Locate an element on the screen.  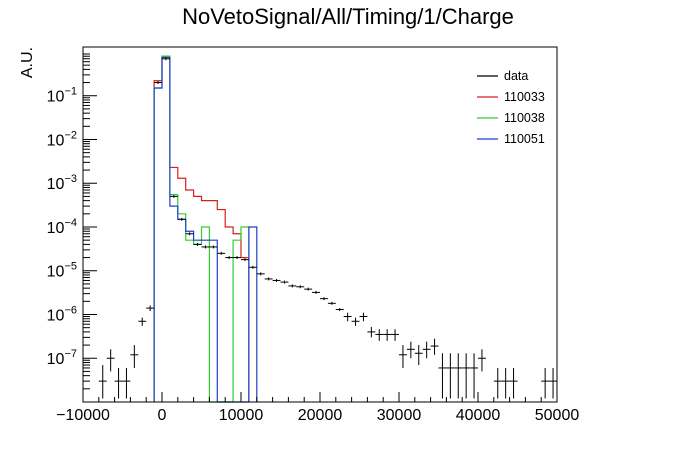
y-tick-label: 10⁻² is located at coordinates (62, 139).